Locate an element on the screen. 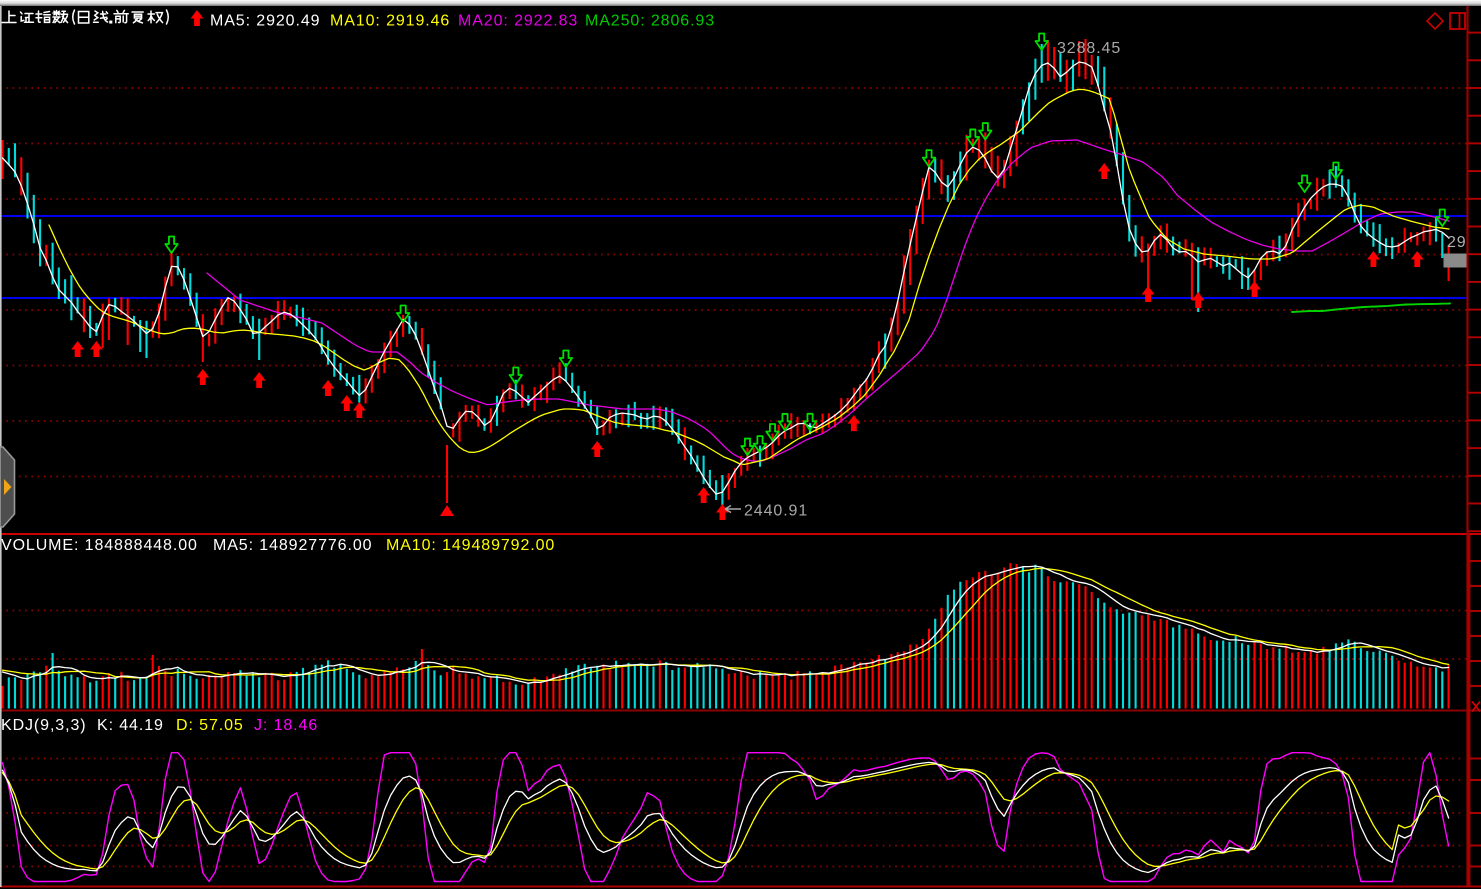 This screenshot has width=1481, height=889. svg-text: MA20: 2922.83 is located at coordinates (518, 21).